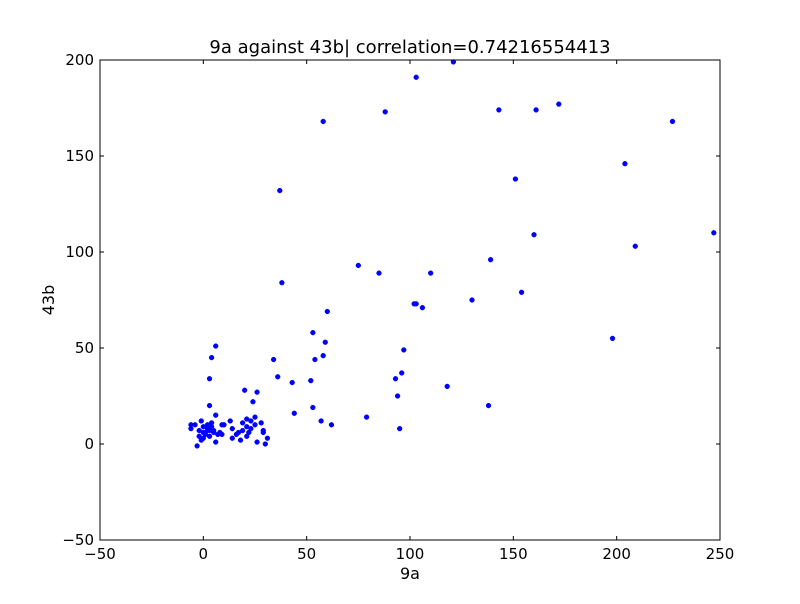 This screenshot has width=800, height=604. Describe the element at coordinates (89, 444) in the screenshot. I see `y-tick-label: 0` at that location.